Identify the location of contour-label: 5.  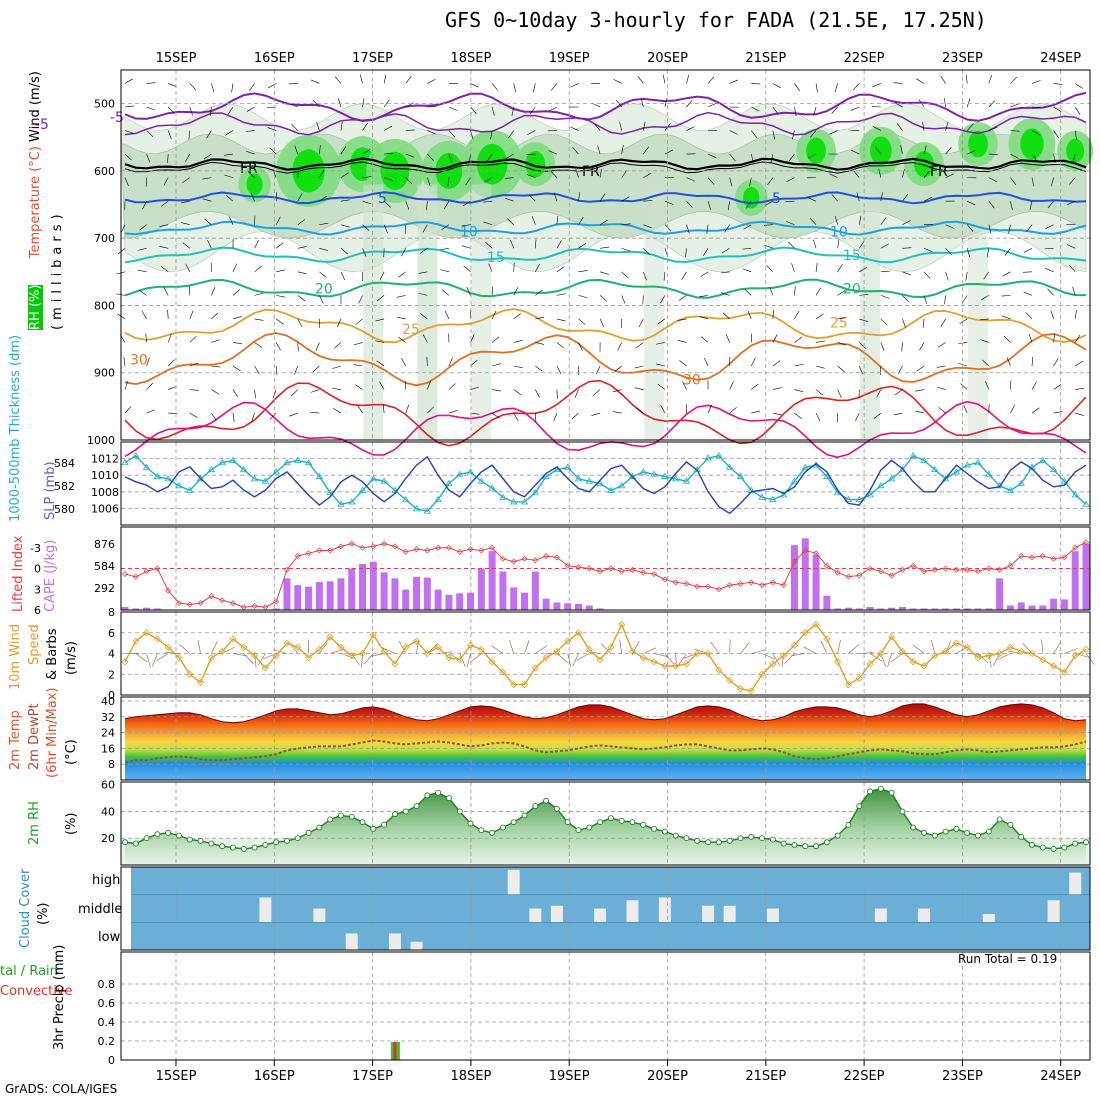
(382, 199).